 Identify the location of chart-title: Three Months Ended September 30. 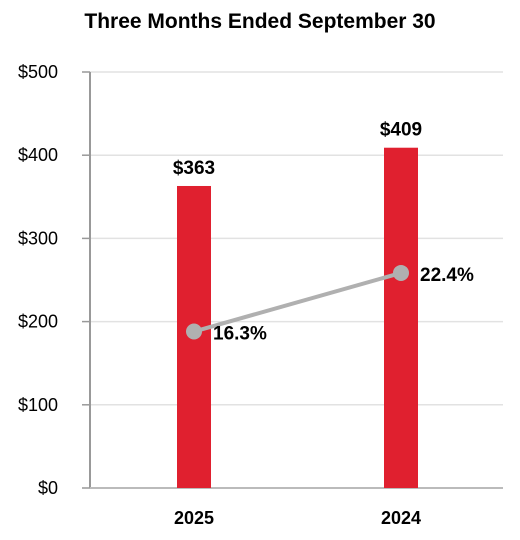
(260, 21).